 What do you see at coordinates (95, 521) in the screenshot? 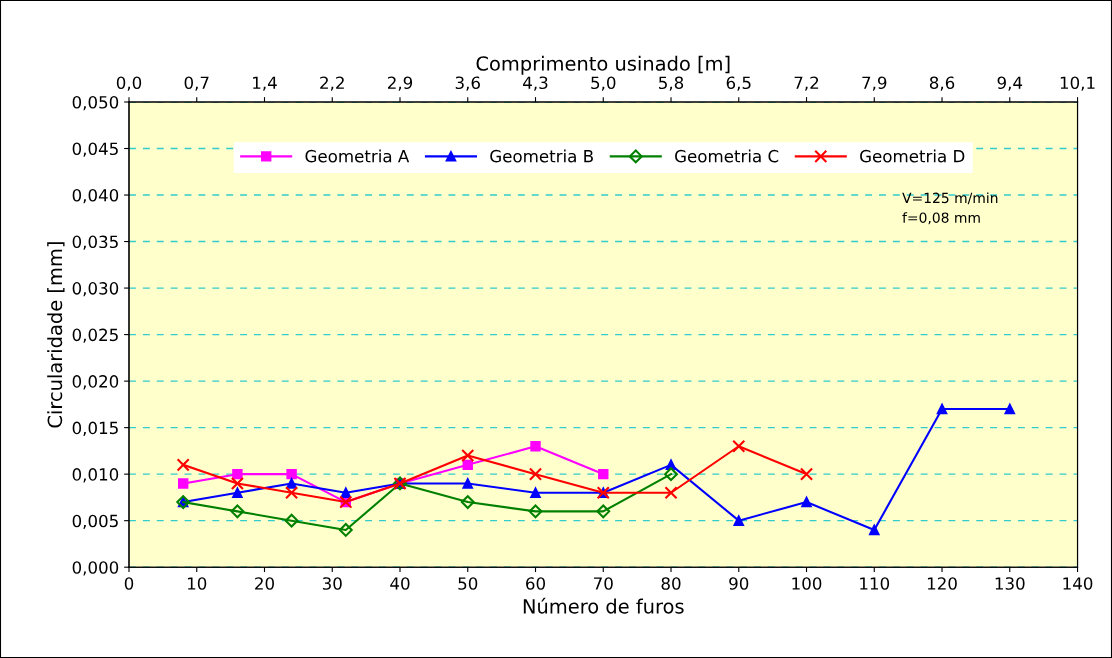
I see `y-tick-label: 0,005` at bounding box center [95, 521].